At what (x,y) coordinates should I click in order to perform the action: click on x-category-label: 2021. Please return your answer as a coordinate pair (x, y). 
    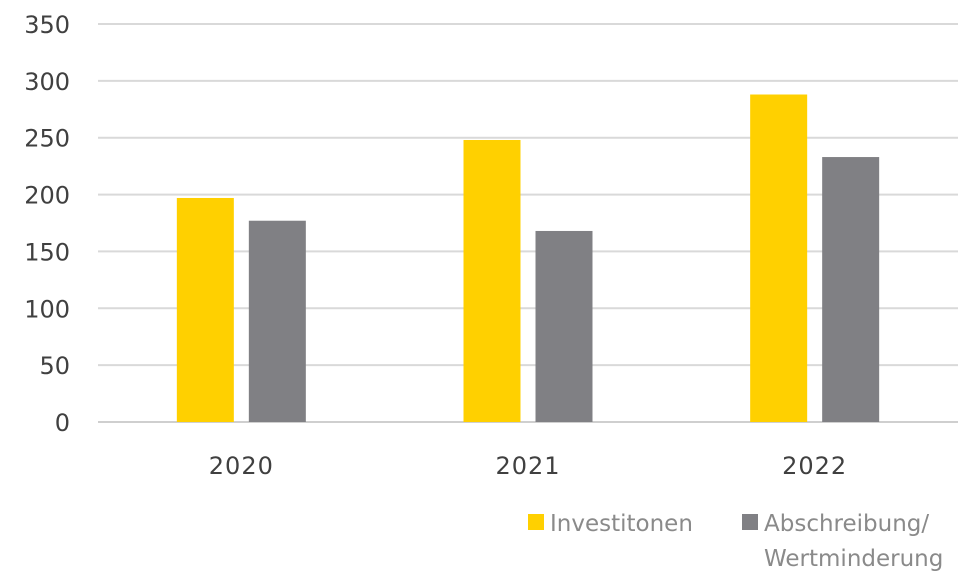
    Looking at the image, I should click on (527, 466).